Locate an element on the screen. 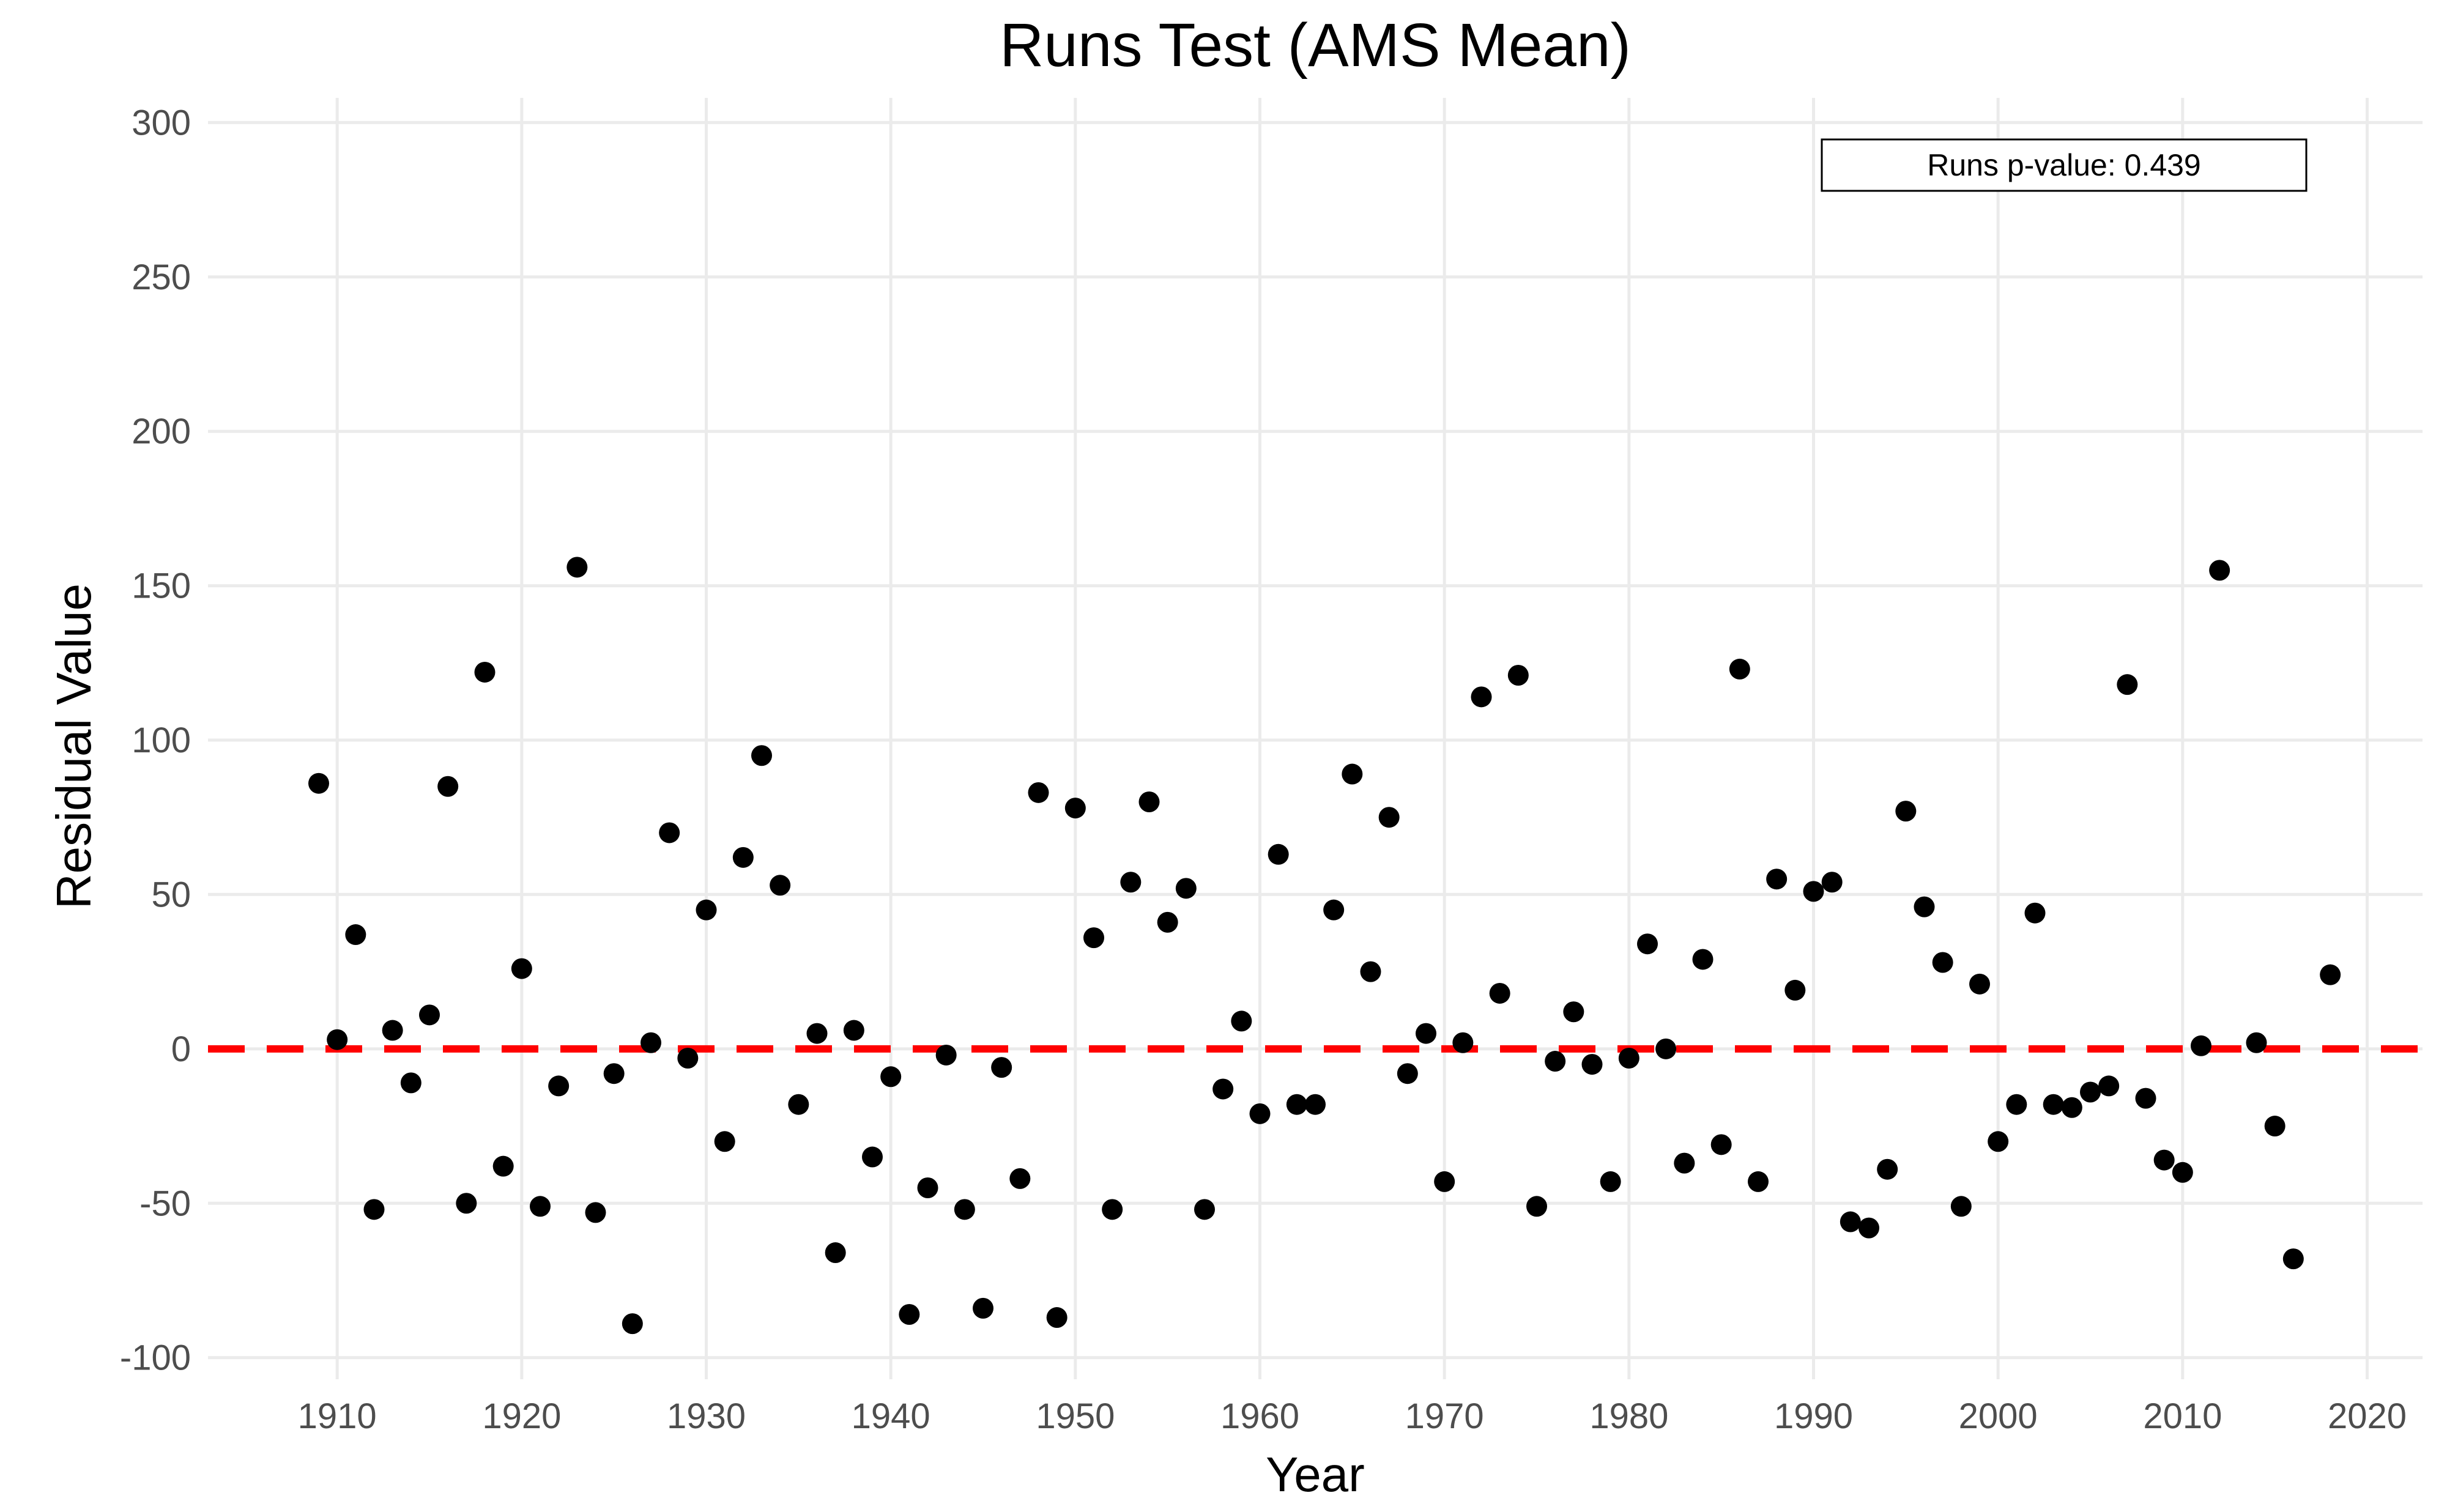  y-tick-label: 300 is located at coordinates (162, 123).